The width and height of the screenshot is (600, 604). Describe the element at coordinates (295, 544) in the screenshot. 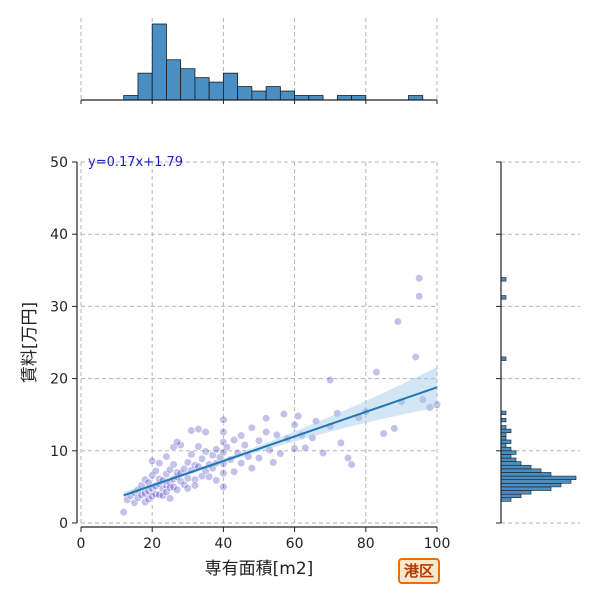

I see `x-tick-label: 60` at that location.